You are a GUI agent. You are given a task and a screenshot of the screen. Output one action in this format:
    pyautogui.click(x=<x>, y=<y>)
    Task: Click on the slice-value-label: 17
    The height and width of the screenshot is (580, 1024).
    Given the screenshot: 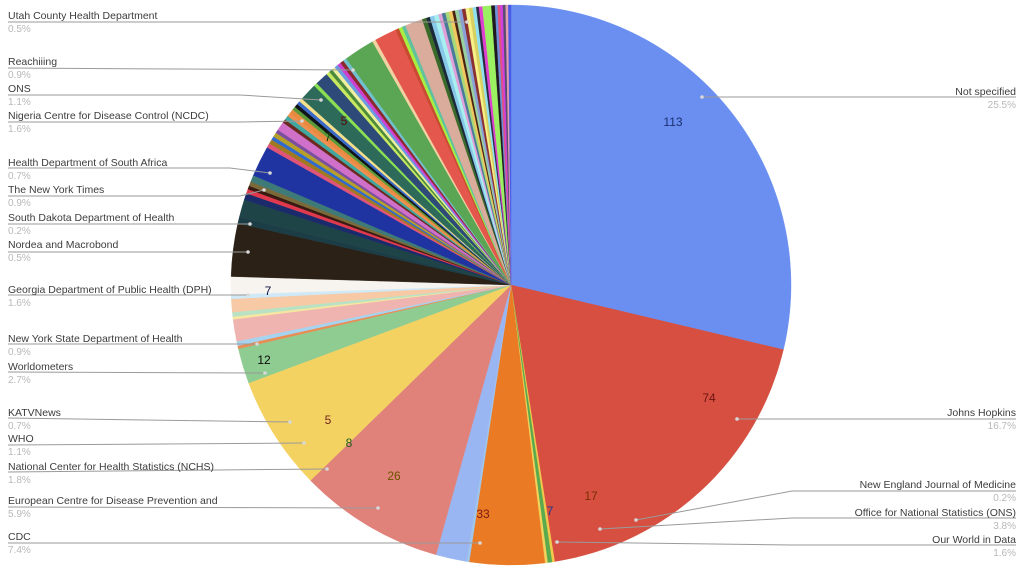 What is the action you would take?
    pyautogui.click(x=591, y=496)
    